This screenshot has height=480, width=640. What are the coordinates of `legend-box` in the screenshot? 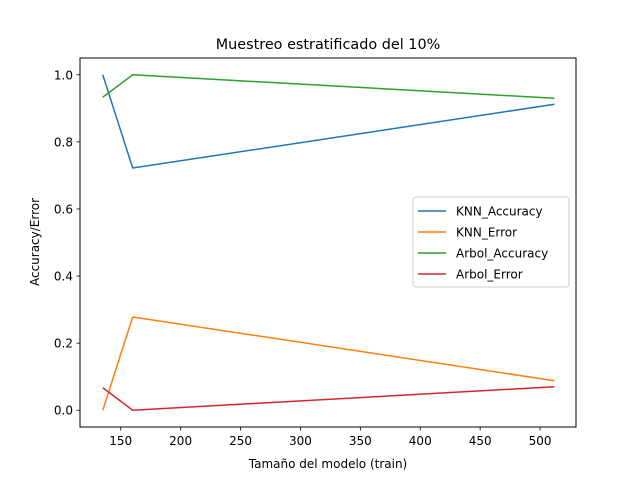 It's located at (491, 242).